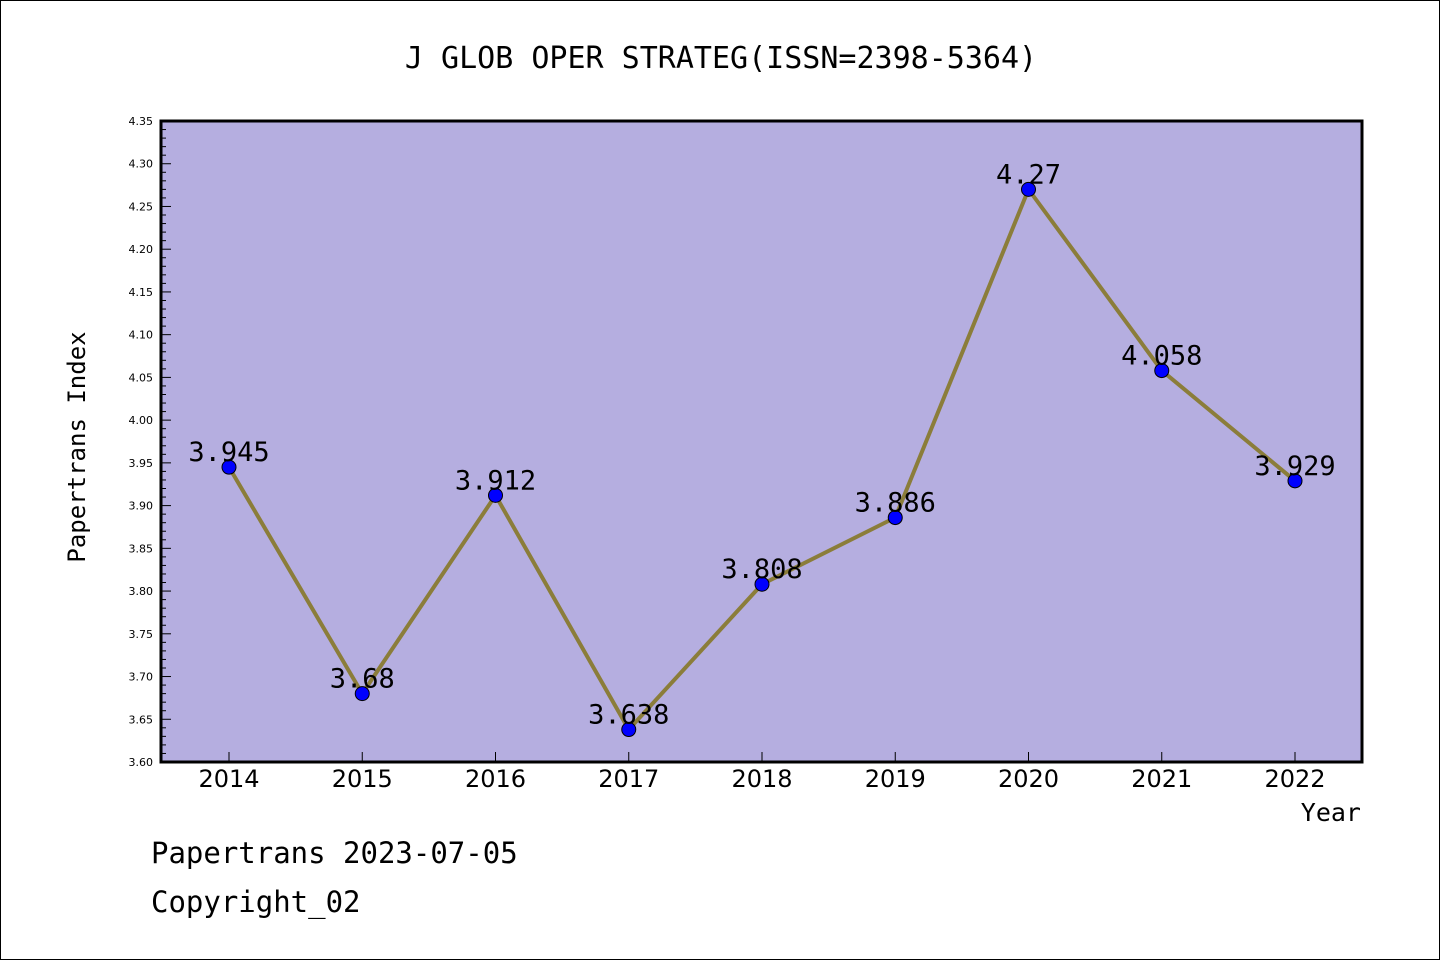 Image resolution: width=1440 pixels, height=961 pixels. I want to click on y-tick-label: 4.35, so click(141, 121).